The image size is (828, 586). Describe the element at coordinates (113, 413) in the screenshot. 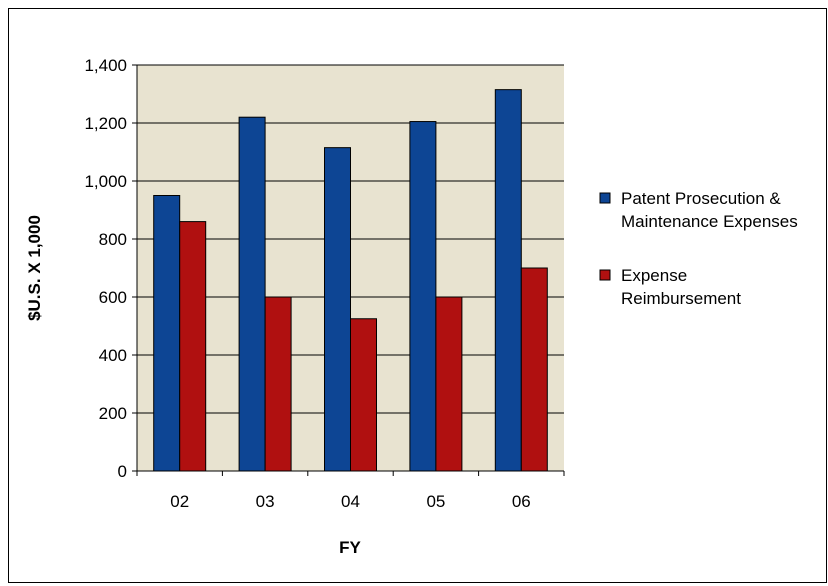

I see `y-tick-label: 200` at that location.